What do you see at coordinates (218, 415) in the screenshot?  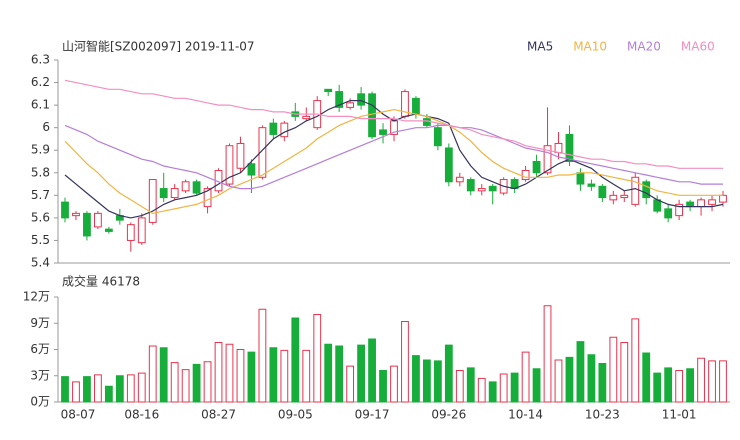 I see `x-tick-label: 08-27` at bounding box center [218, 415].